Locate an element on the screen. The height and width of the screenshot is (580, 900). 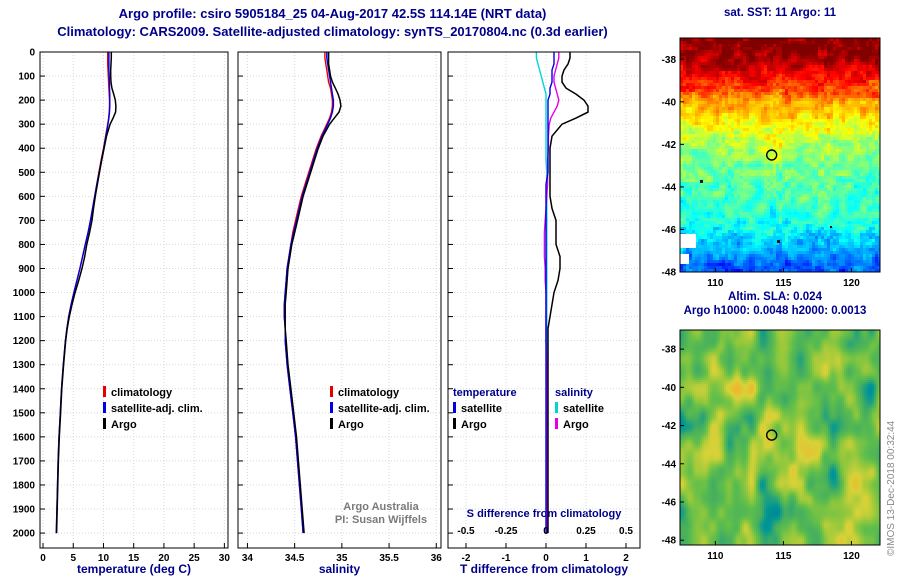
series-temperature-profile-satellite is located at coordinates (83, 293).